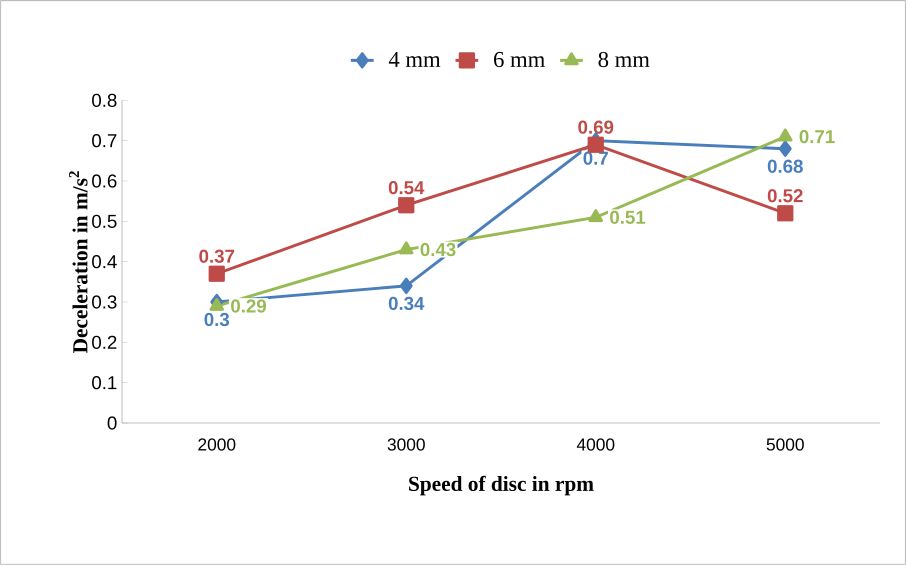  What do you see at coordinates (785, 166) in the screenshot?
I see `data-label: 0.68` at bounding box center [785, 166].